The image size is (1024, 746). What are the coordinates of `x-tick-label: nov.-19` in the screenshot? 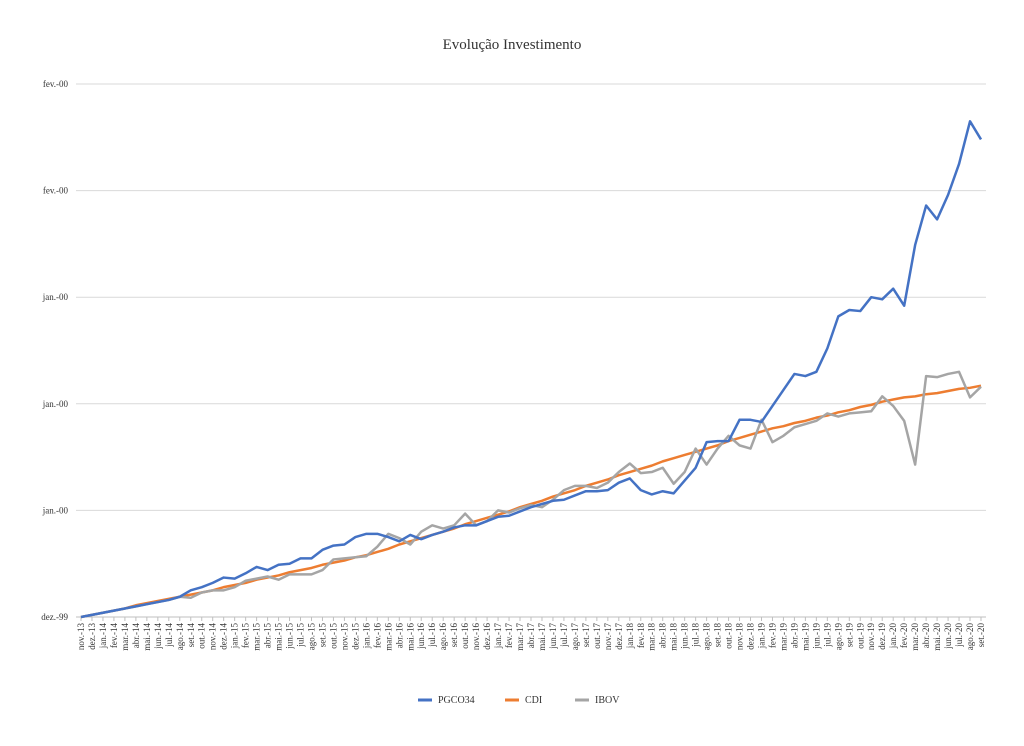 It's located at (871, 637).